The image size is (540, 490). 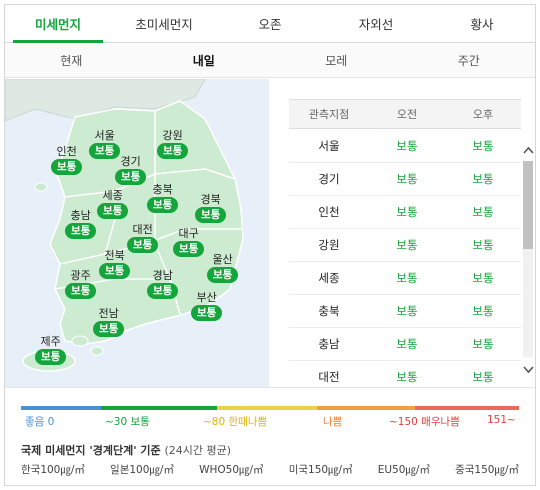 I want to click on period-tabs: 현재 내일 모레 주간, so click(x=270, y=61).